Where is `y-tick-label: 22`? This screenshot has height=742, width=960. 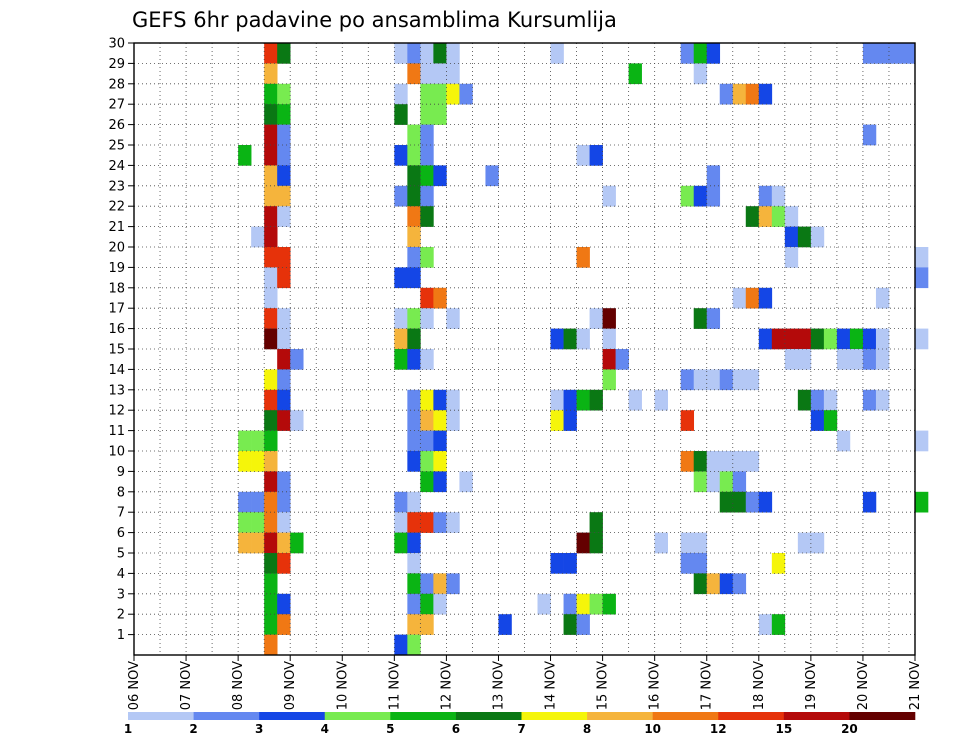 y-tick-label: 22 is located at coordinates (116, 207).